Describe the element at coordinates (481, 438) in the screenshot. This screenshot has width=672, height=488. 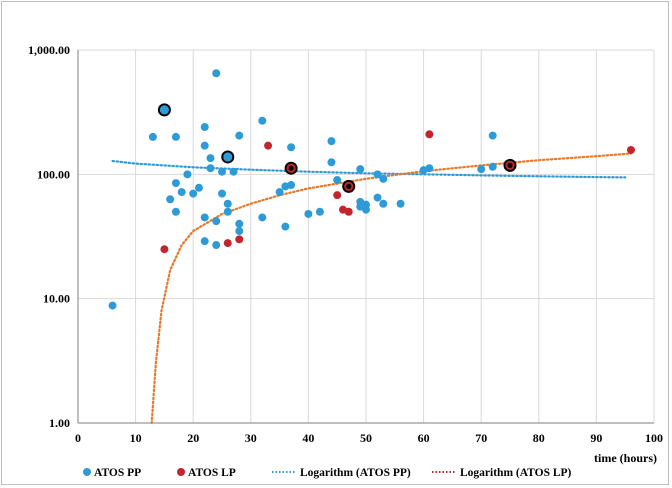
I see `x-tick-label: 70` at that location.